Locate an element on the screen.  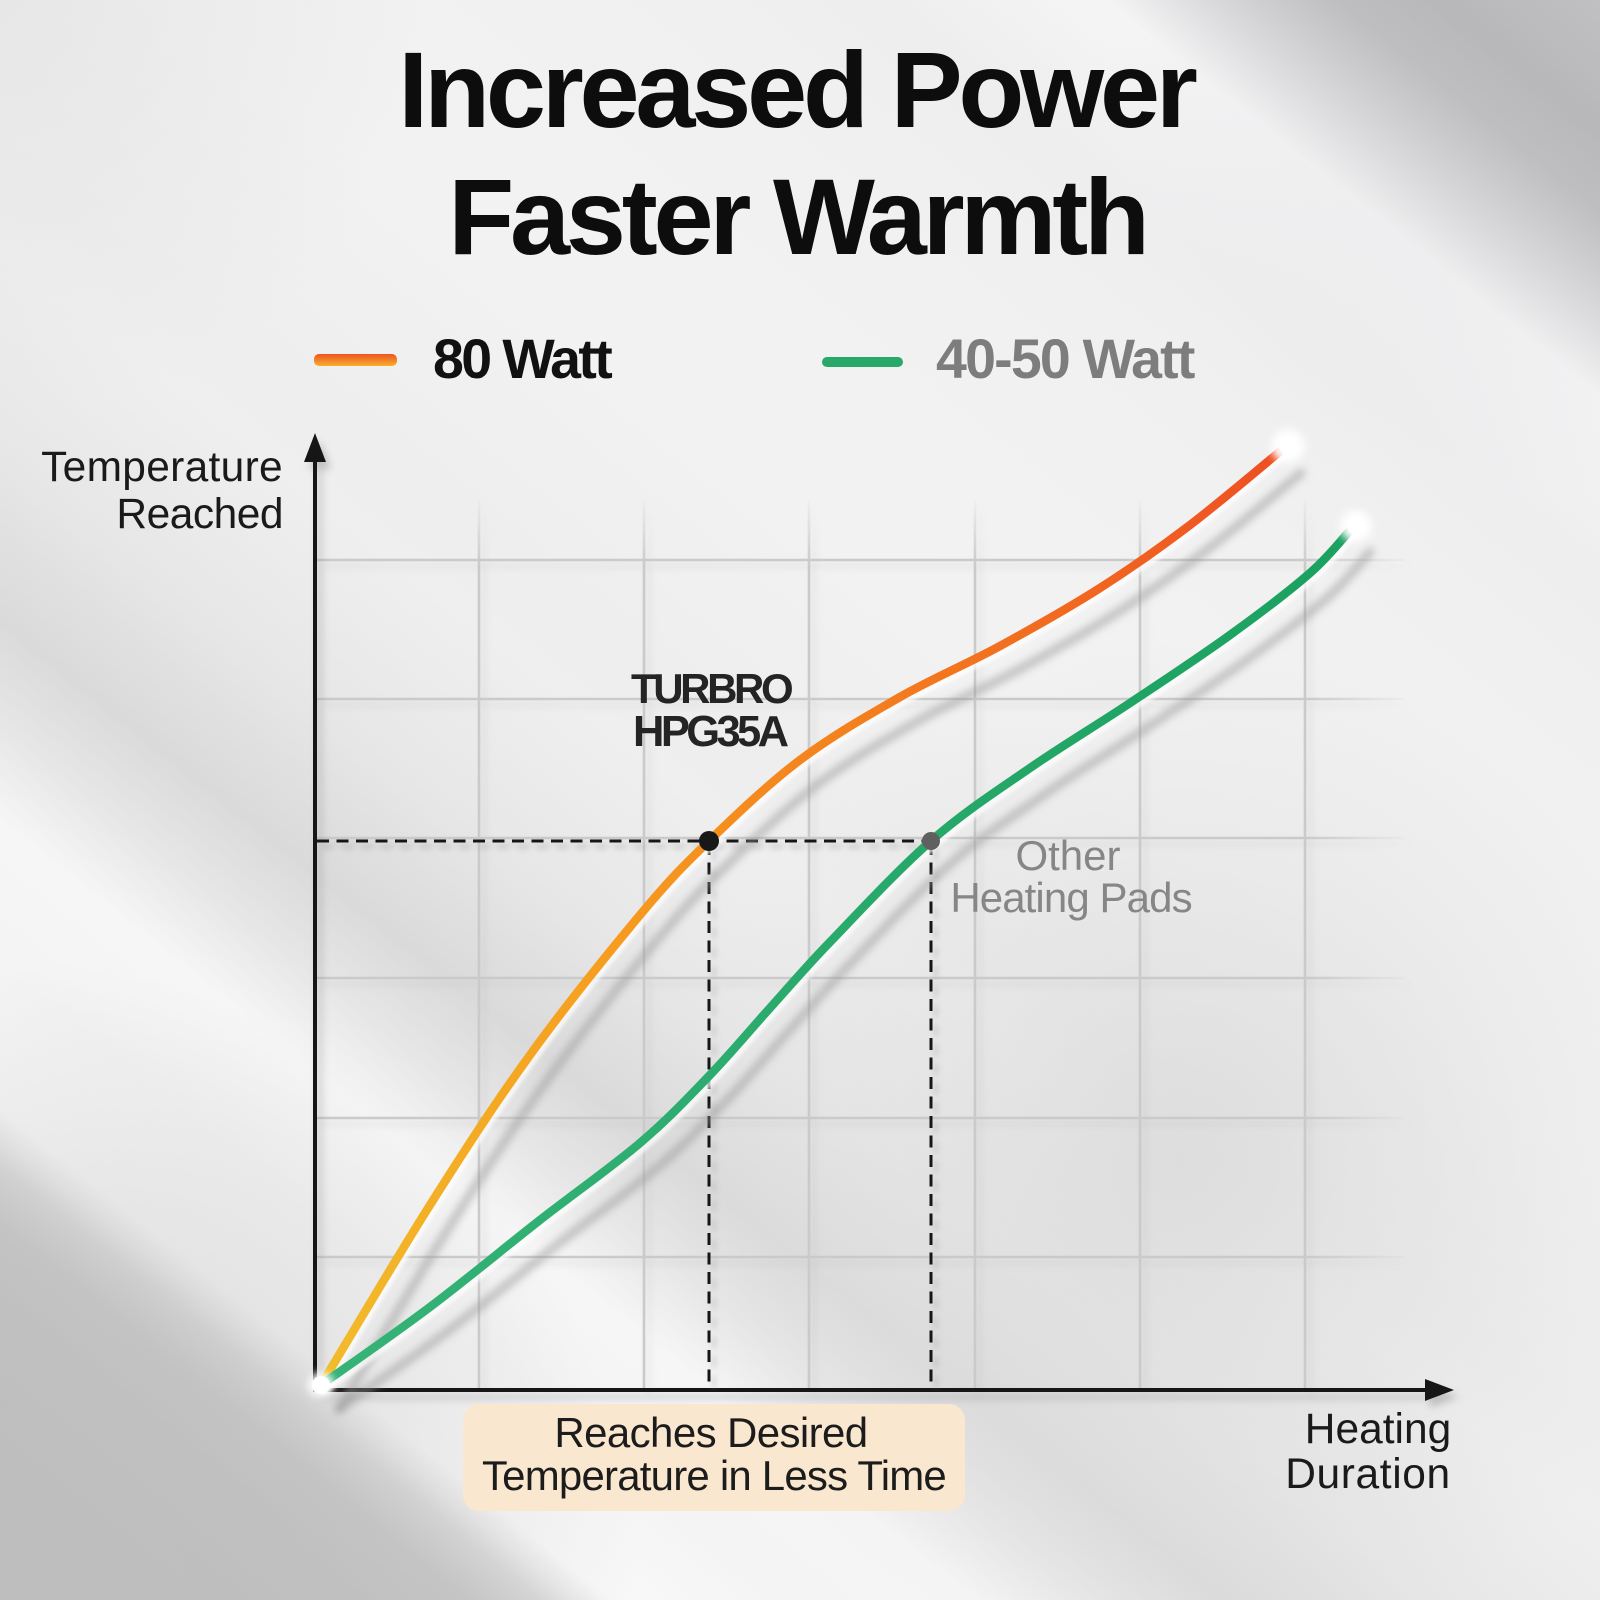
svg-text: HPG35A is located at coordinates (711, 732).